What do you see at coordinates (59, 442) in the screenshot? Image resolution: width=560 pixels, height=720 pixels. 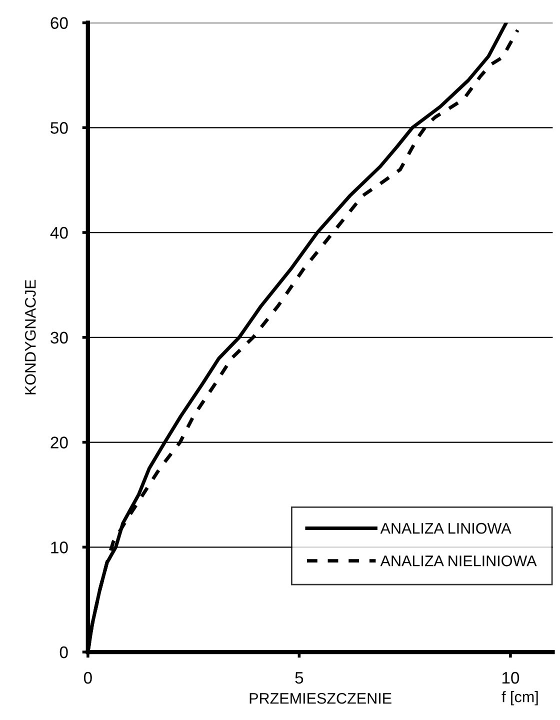 I see `y-tick-label: 20` at bounding box center [59, 442].